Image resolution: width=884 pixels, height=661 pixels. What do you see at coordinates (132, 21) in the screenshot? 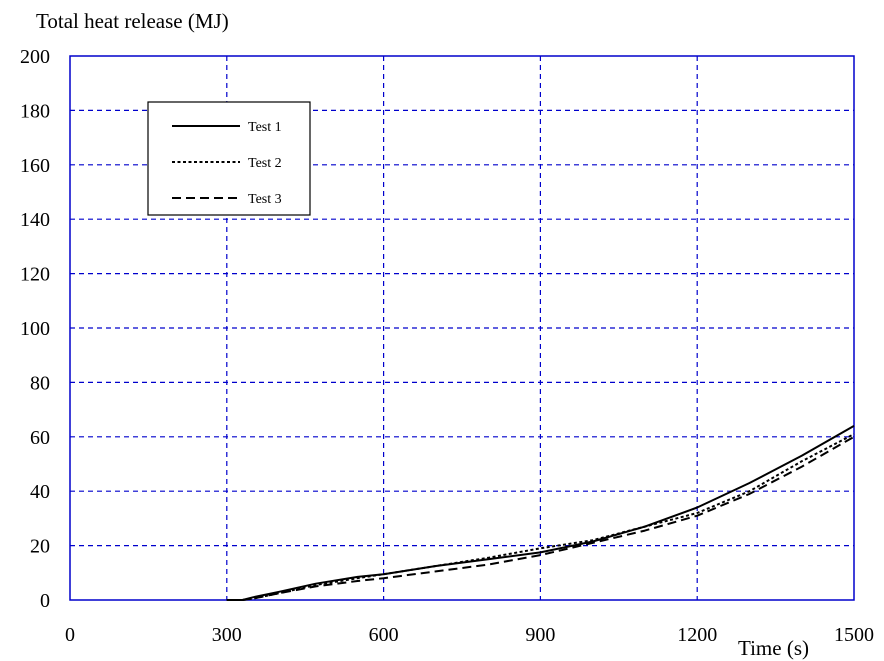
I see `y-axis-title: Total heat release (MJ)` at bounding box center [132, 21].